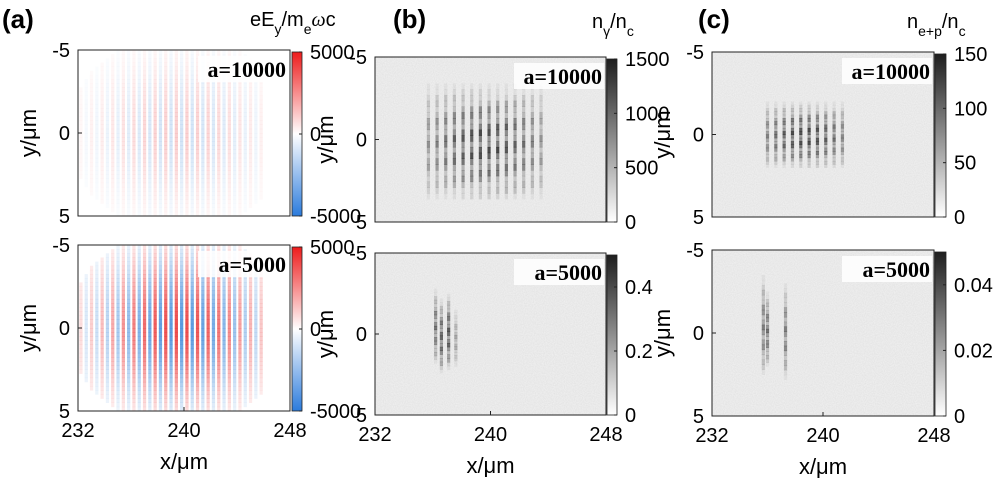 This screenshot has height=487, width=1000. Describe the element at coordinates (605, 435) in the screenshot. I see `x-tick-label: 248` at that location.